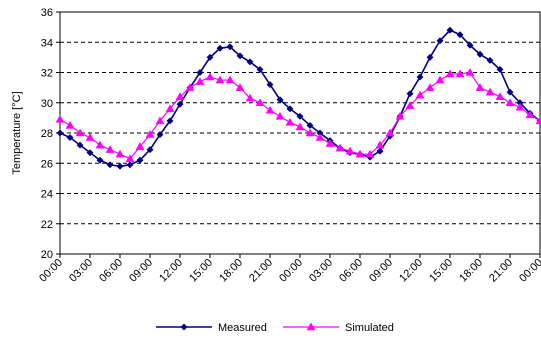 This screenshot has height=345, width=541. What do you see at coordinates (47, 134) in the screenshot?
I see `y-tick-label: 28` at bounding box center [47, 134].